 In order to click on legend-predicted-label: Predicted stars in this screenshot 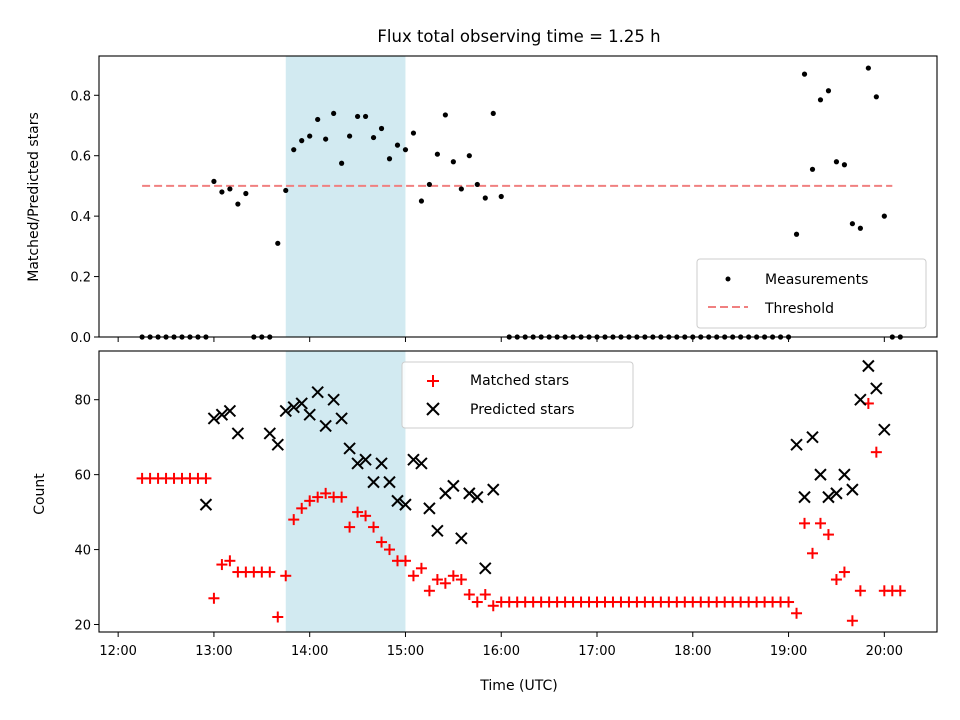, I will do `click(522, 410)`.